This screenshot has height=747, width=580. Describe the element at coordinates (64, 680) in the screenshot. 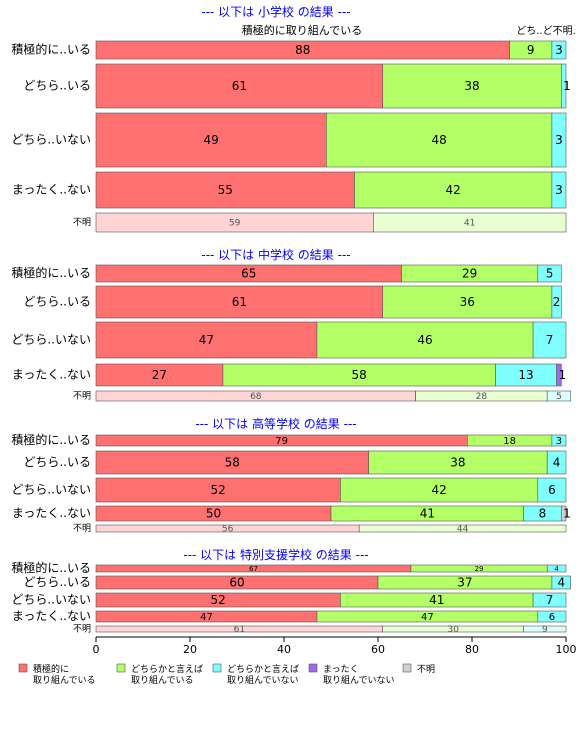

I see `legend-label: 取り組んでいる` at that location.